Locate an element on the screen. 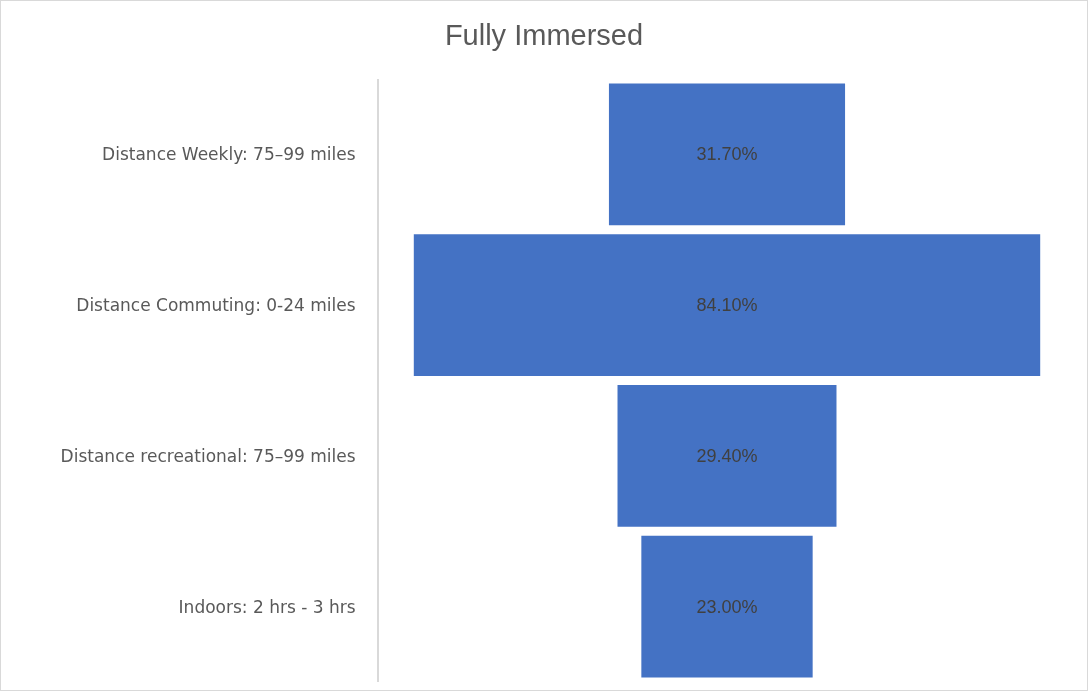 This screenshot has width=1088, height=691. category-label: Distance Commuting: 0-24 miles is located at coordinates (216, 305).